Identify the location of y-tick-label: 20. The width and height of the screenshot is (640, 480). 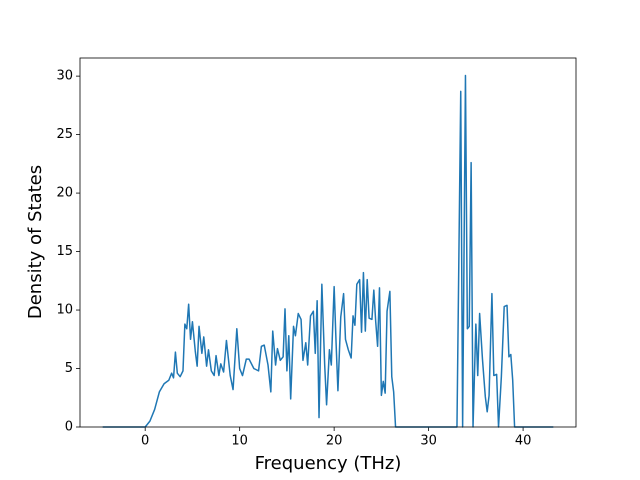
(64, 193).